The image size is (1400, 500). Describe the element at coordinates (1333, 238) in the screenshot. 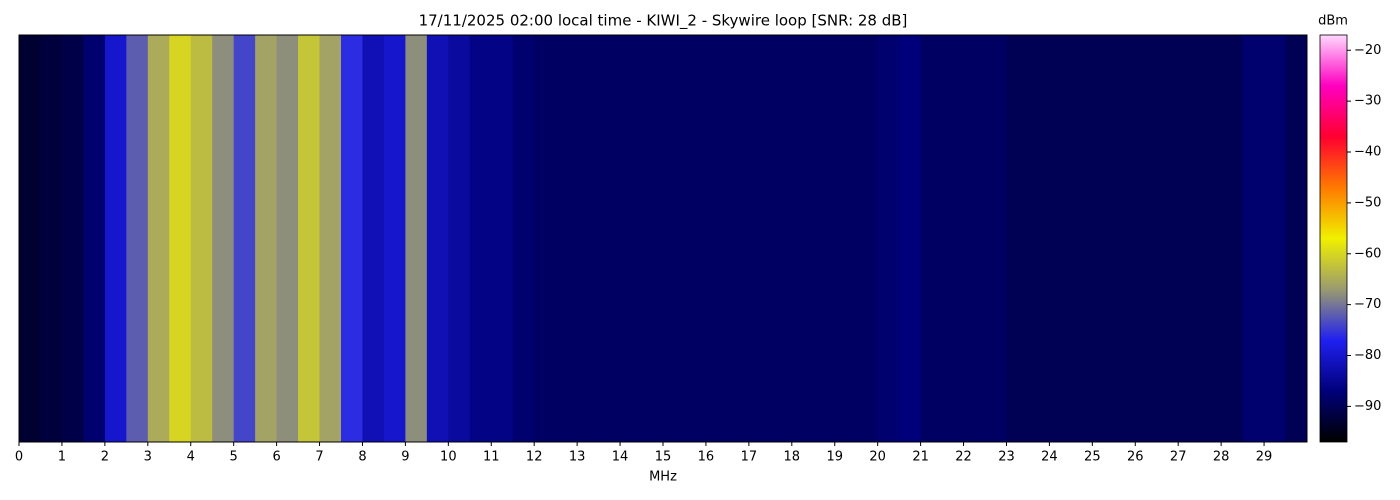

I see `colorbar` at that location.